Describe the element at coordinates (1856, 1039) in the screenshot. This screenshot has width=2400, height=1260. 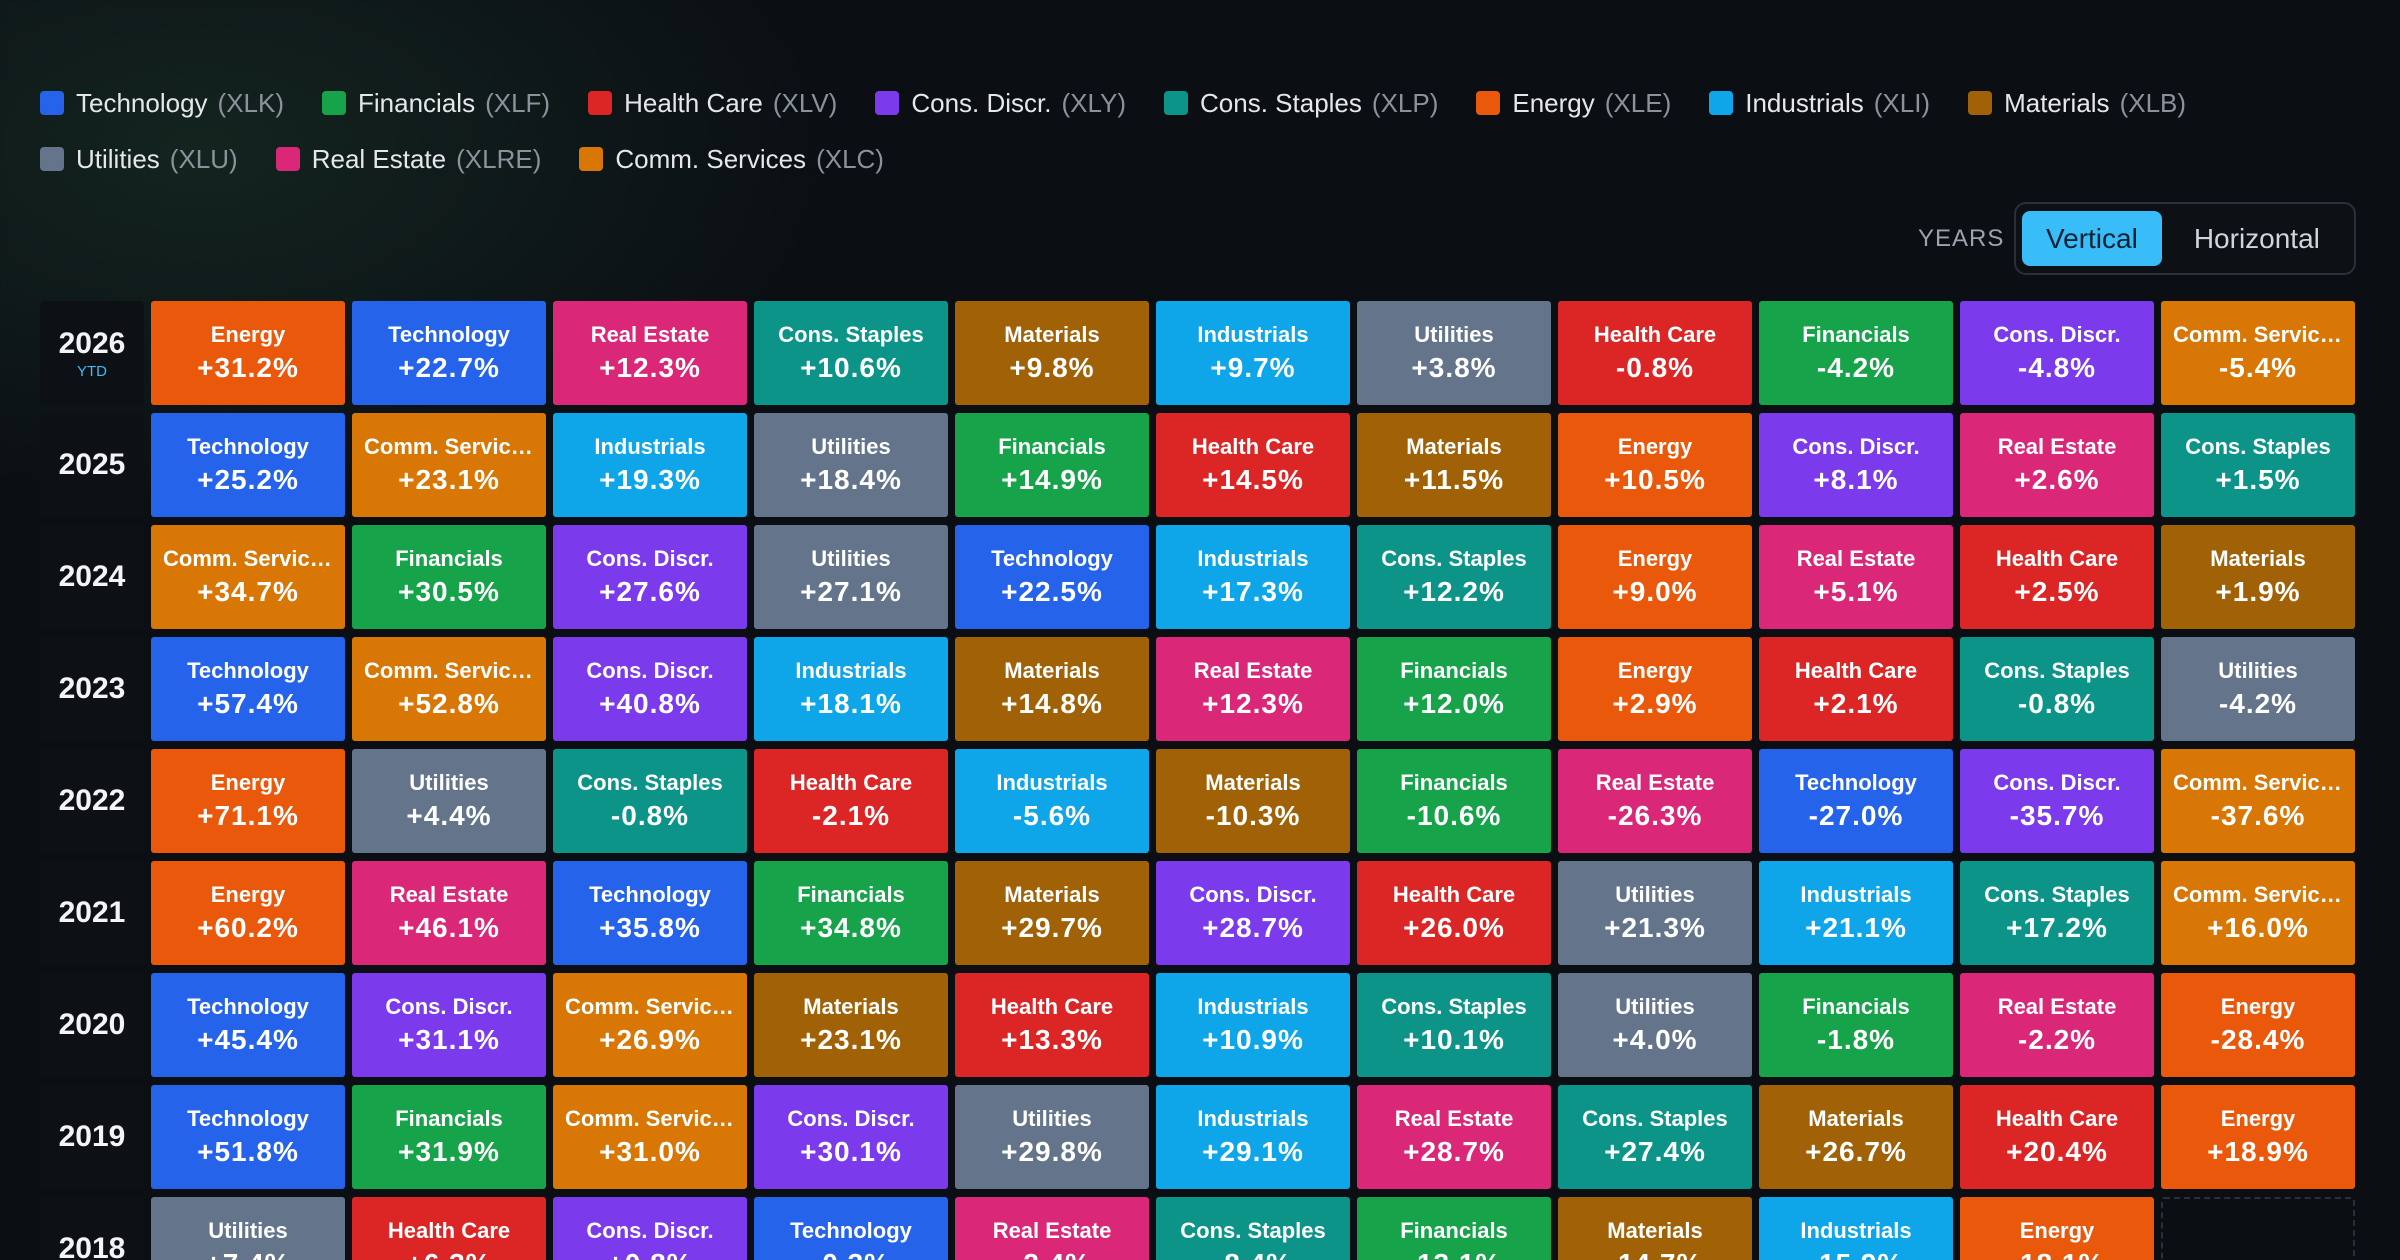
I see `sector-return: -1.8%` at that location.